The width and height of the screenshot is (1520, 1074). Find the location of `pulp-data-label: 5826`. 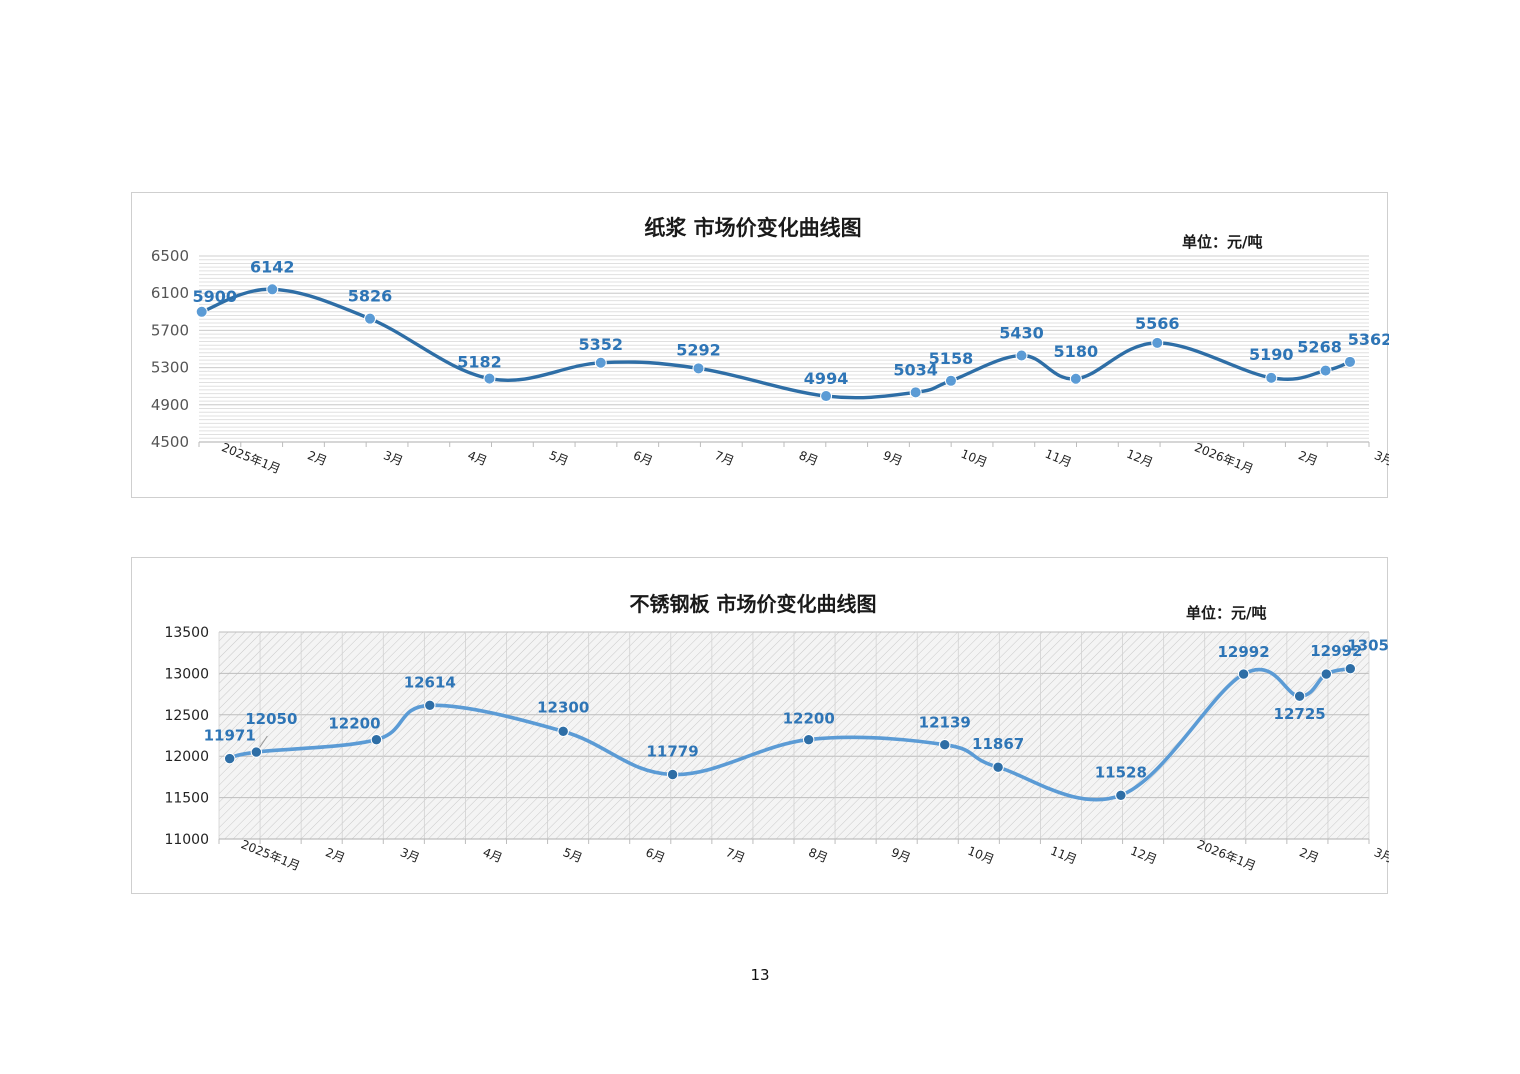

pulp-data-label: 5826 is located at coordinates (370, 296).